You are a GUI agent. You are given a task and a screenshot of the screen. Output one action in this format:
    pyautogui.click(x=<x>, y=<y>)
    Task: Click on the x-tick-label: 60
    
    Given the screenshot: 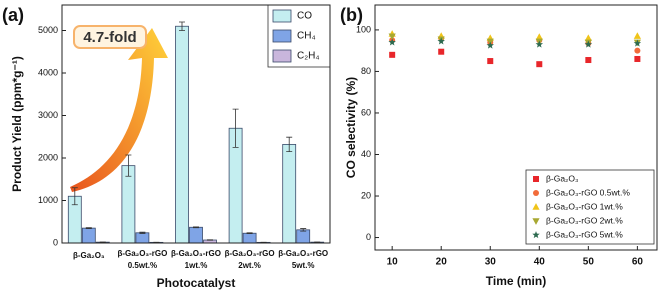 What is the action you would take?
    pyautogui.click(x=638, y=262)
    